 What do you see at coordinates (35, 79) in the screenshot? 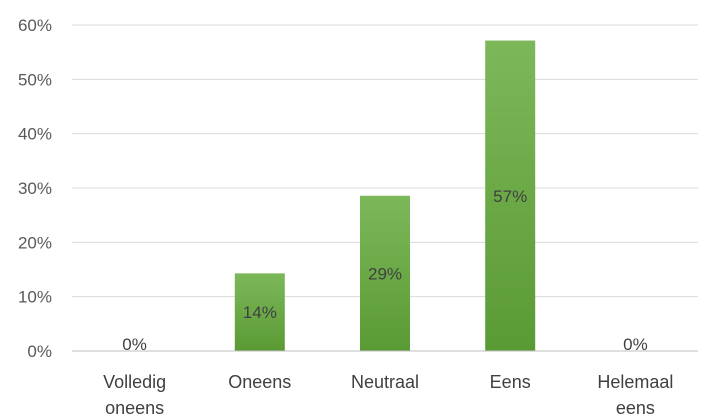
I see `y-tick-label: 50%` at bounding box center [35, 79].